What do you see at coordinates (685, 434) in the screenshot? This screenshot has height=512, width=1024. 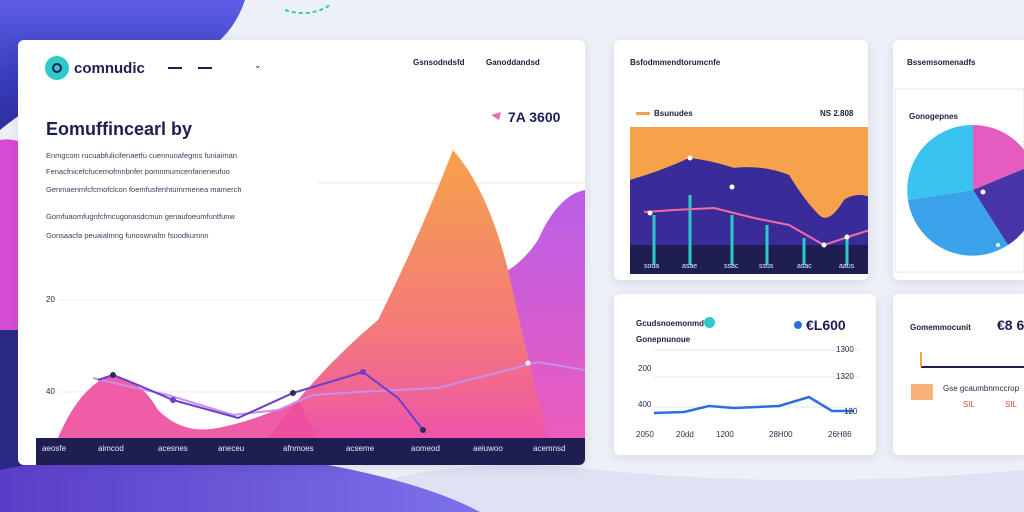 I see `x-tick-label: 20dd` at bounding box center [685, 434].